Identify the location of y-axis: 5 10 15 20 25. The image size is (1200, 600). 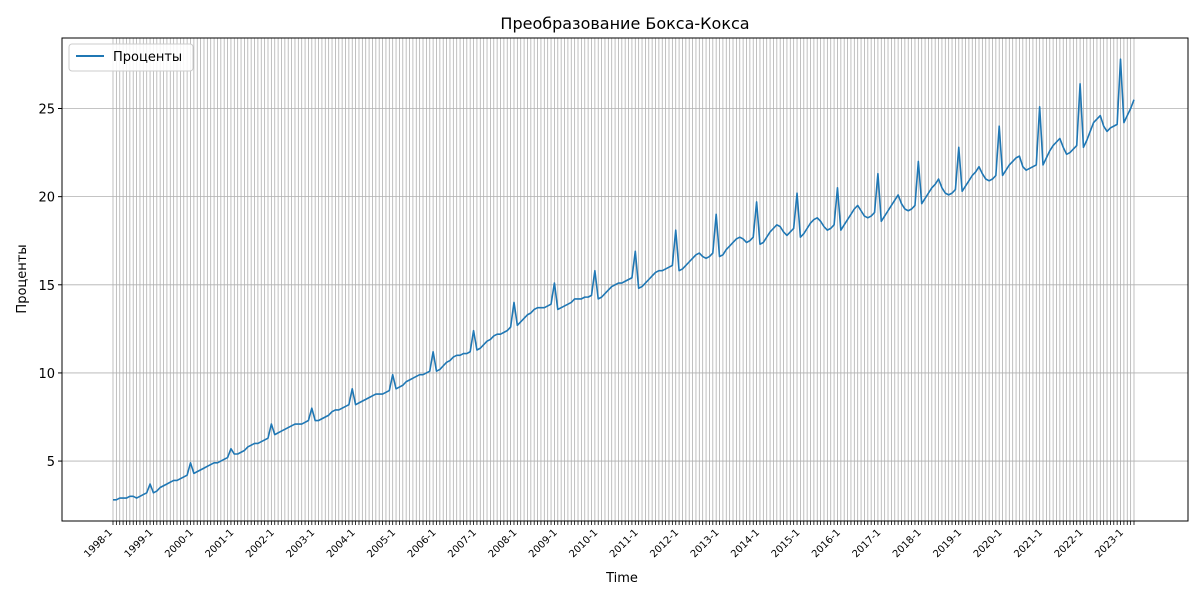
(50, 286).